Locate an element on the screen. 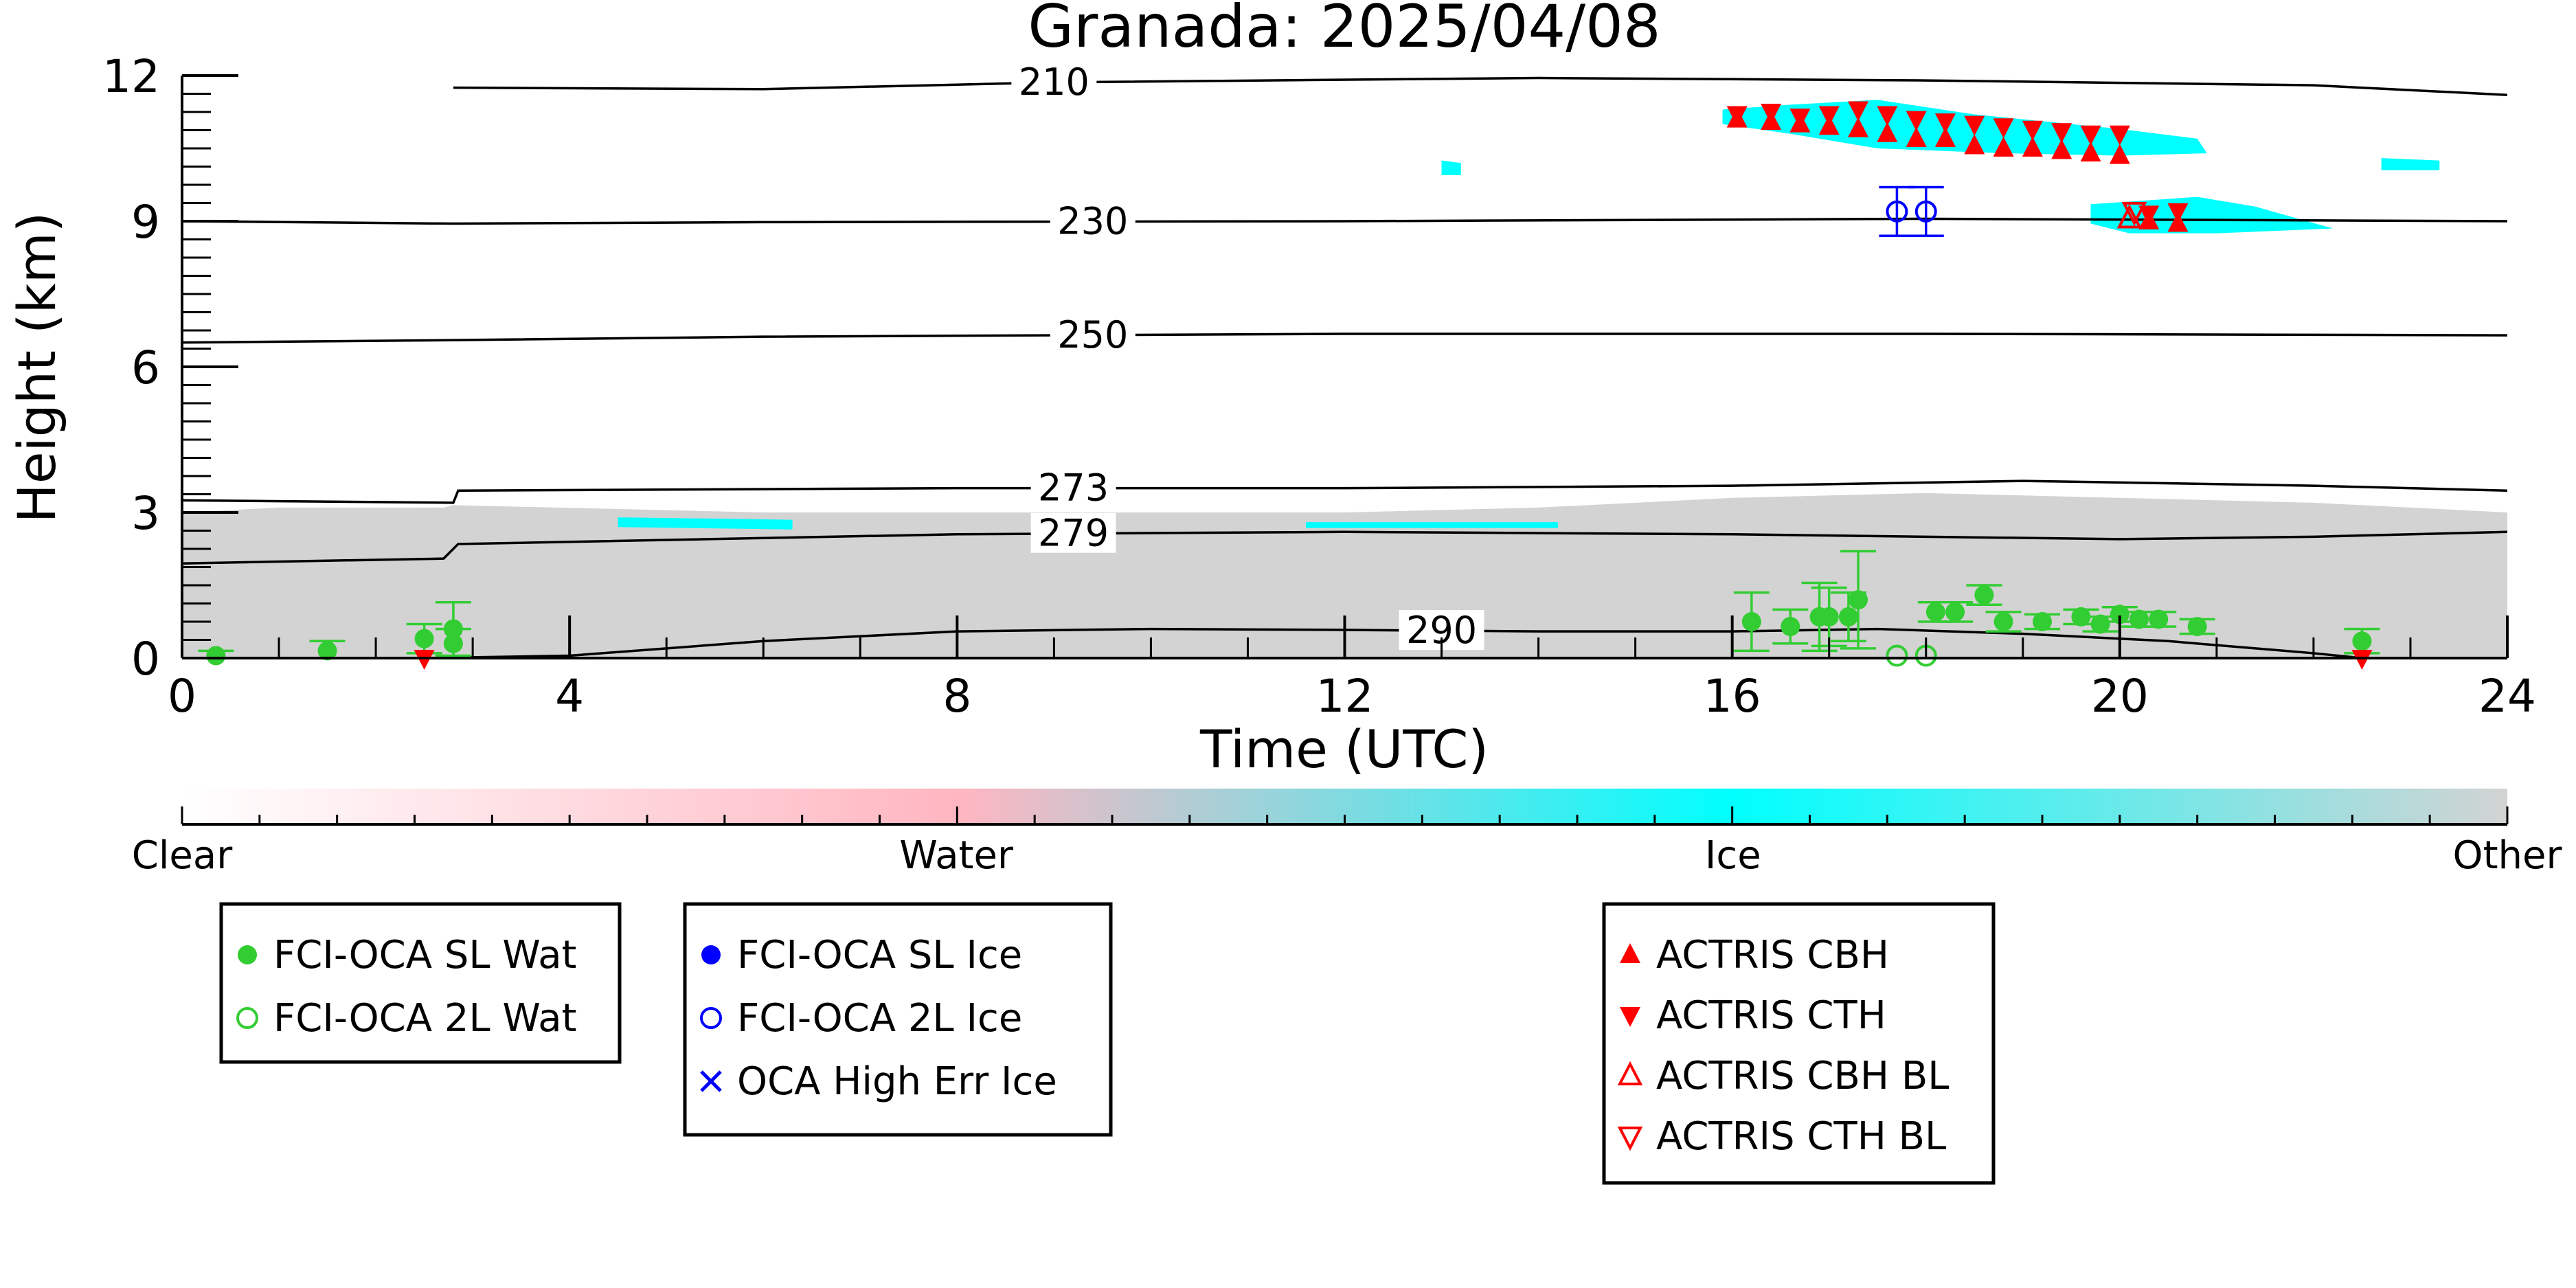  legend-label: FCI-OCA 2L Ice is located at coordinates (879, 1018).